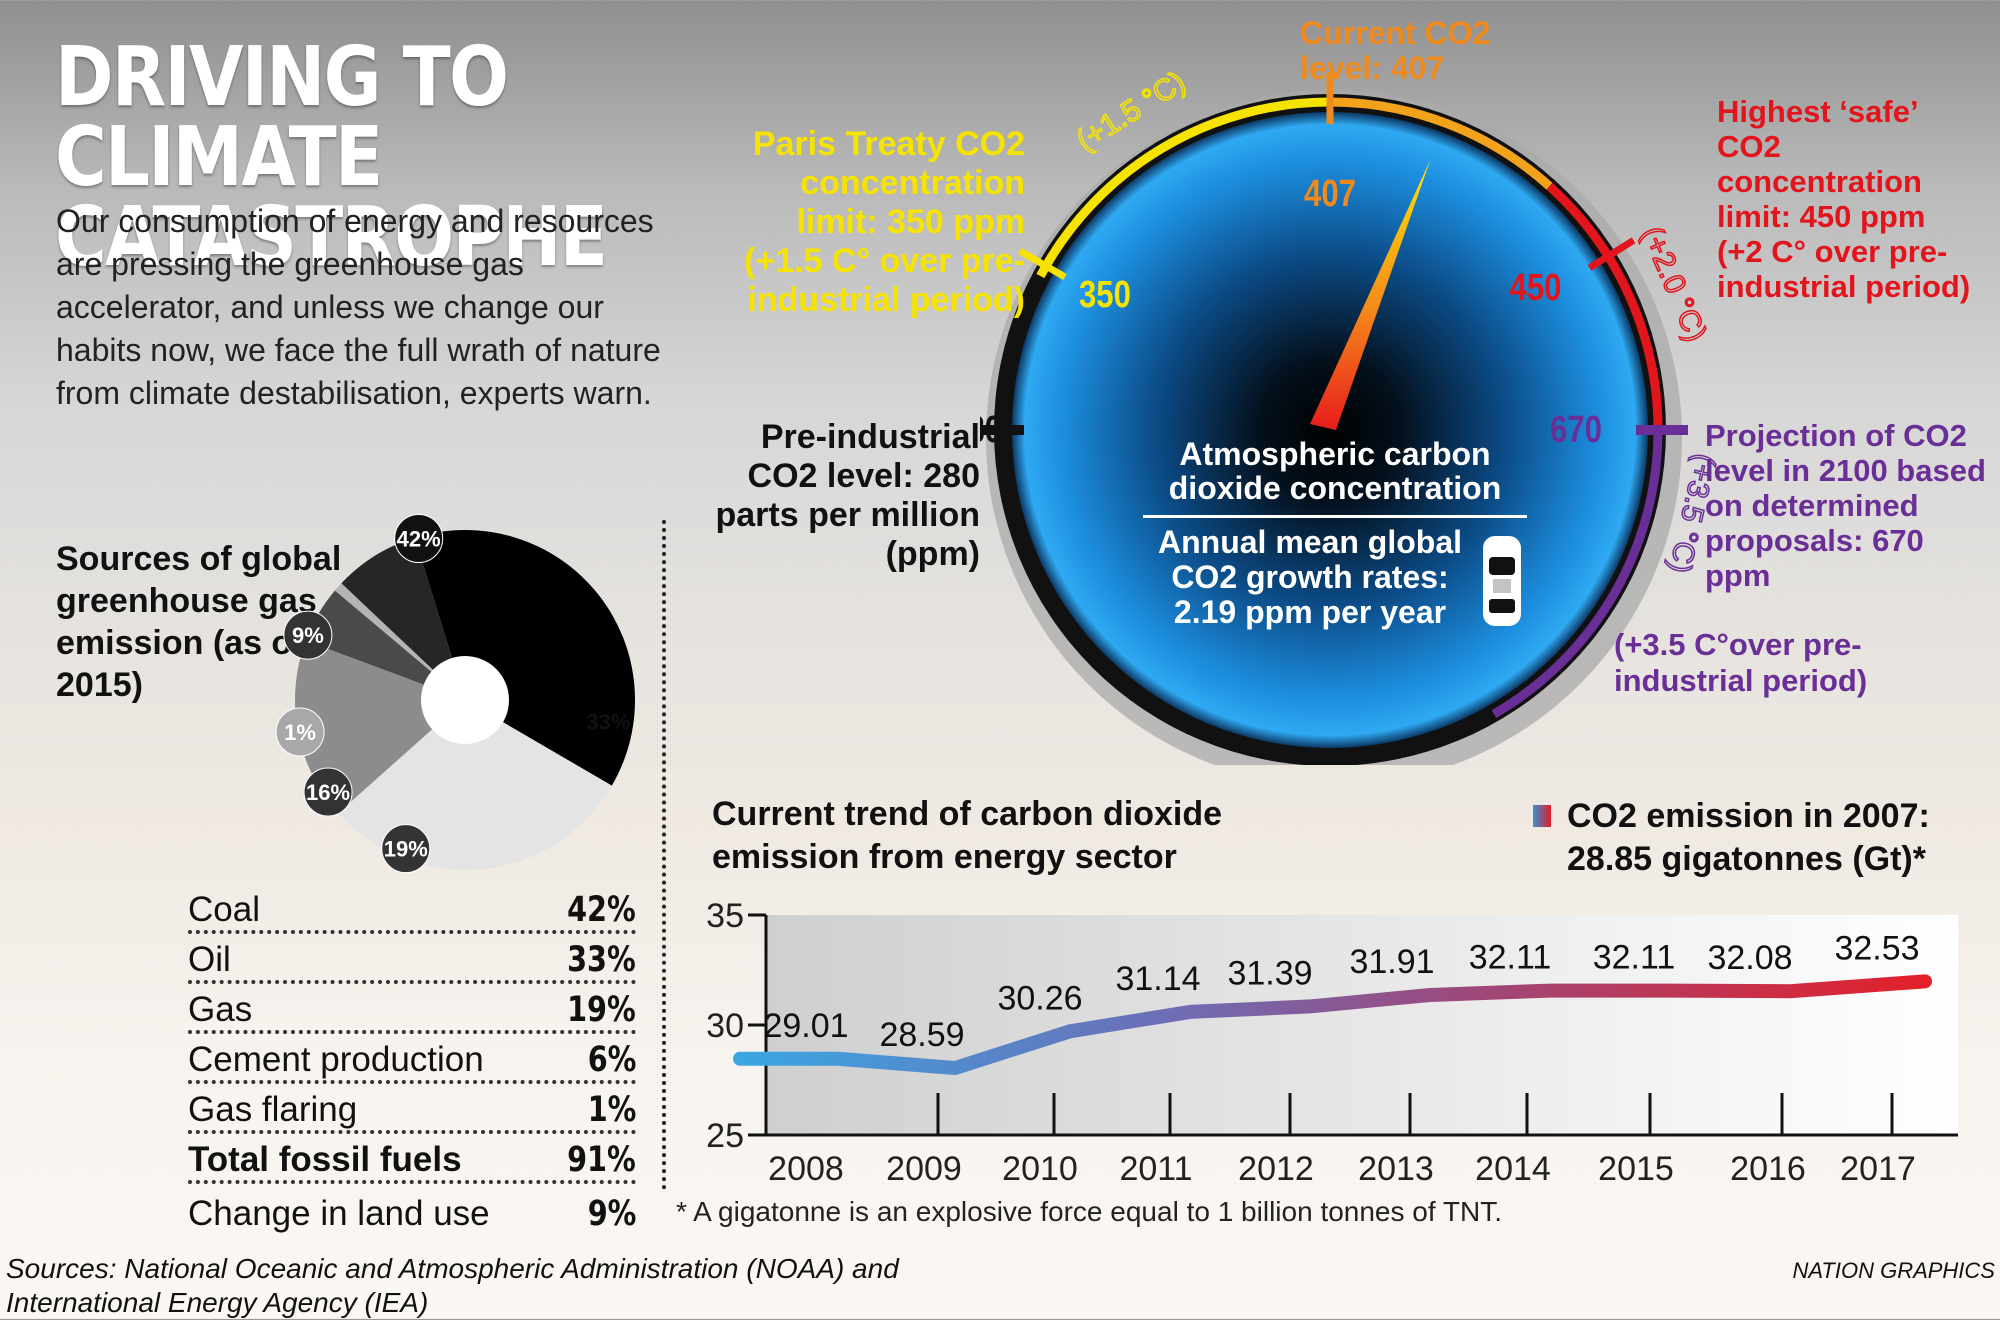  I want to click on gauge-tick-label: 280, so click(991, 430).